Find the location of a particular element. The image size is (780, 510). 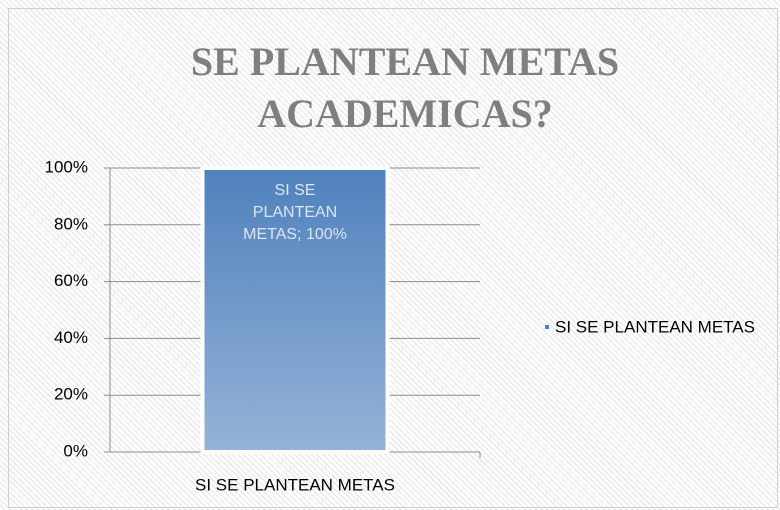

y-tick-label: 0% is located at coordinates (75, 450).